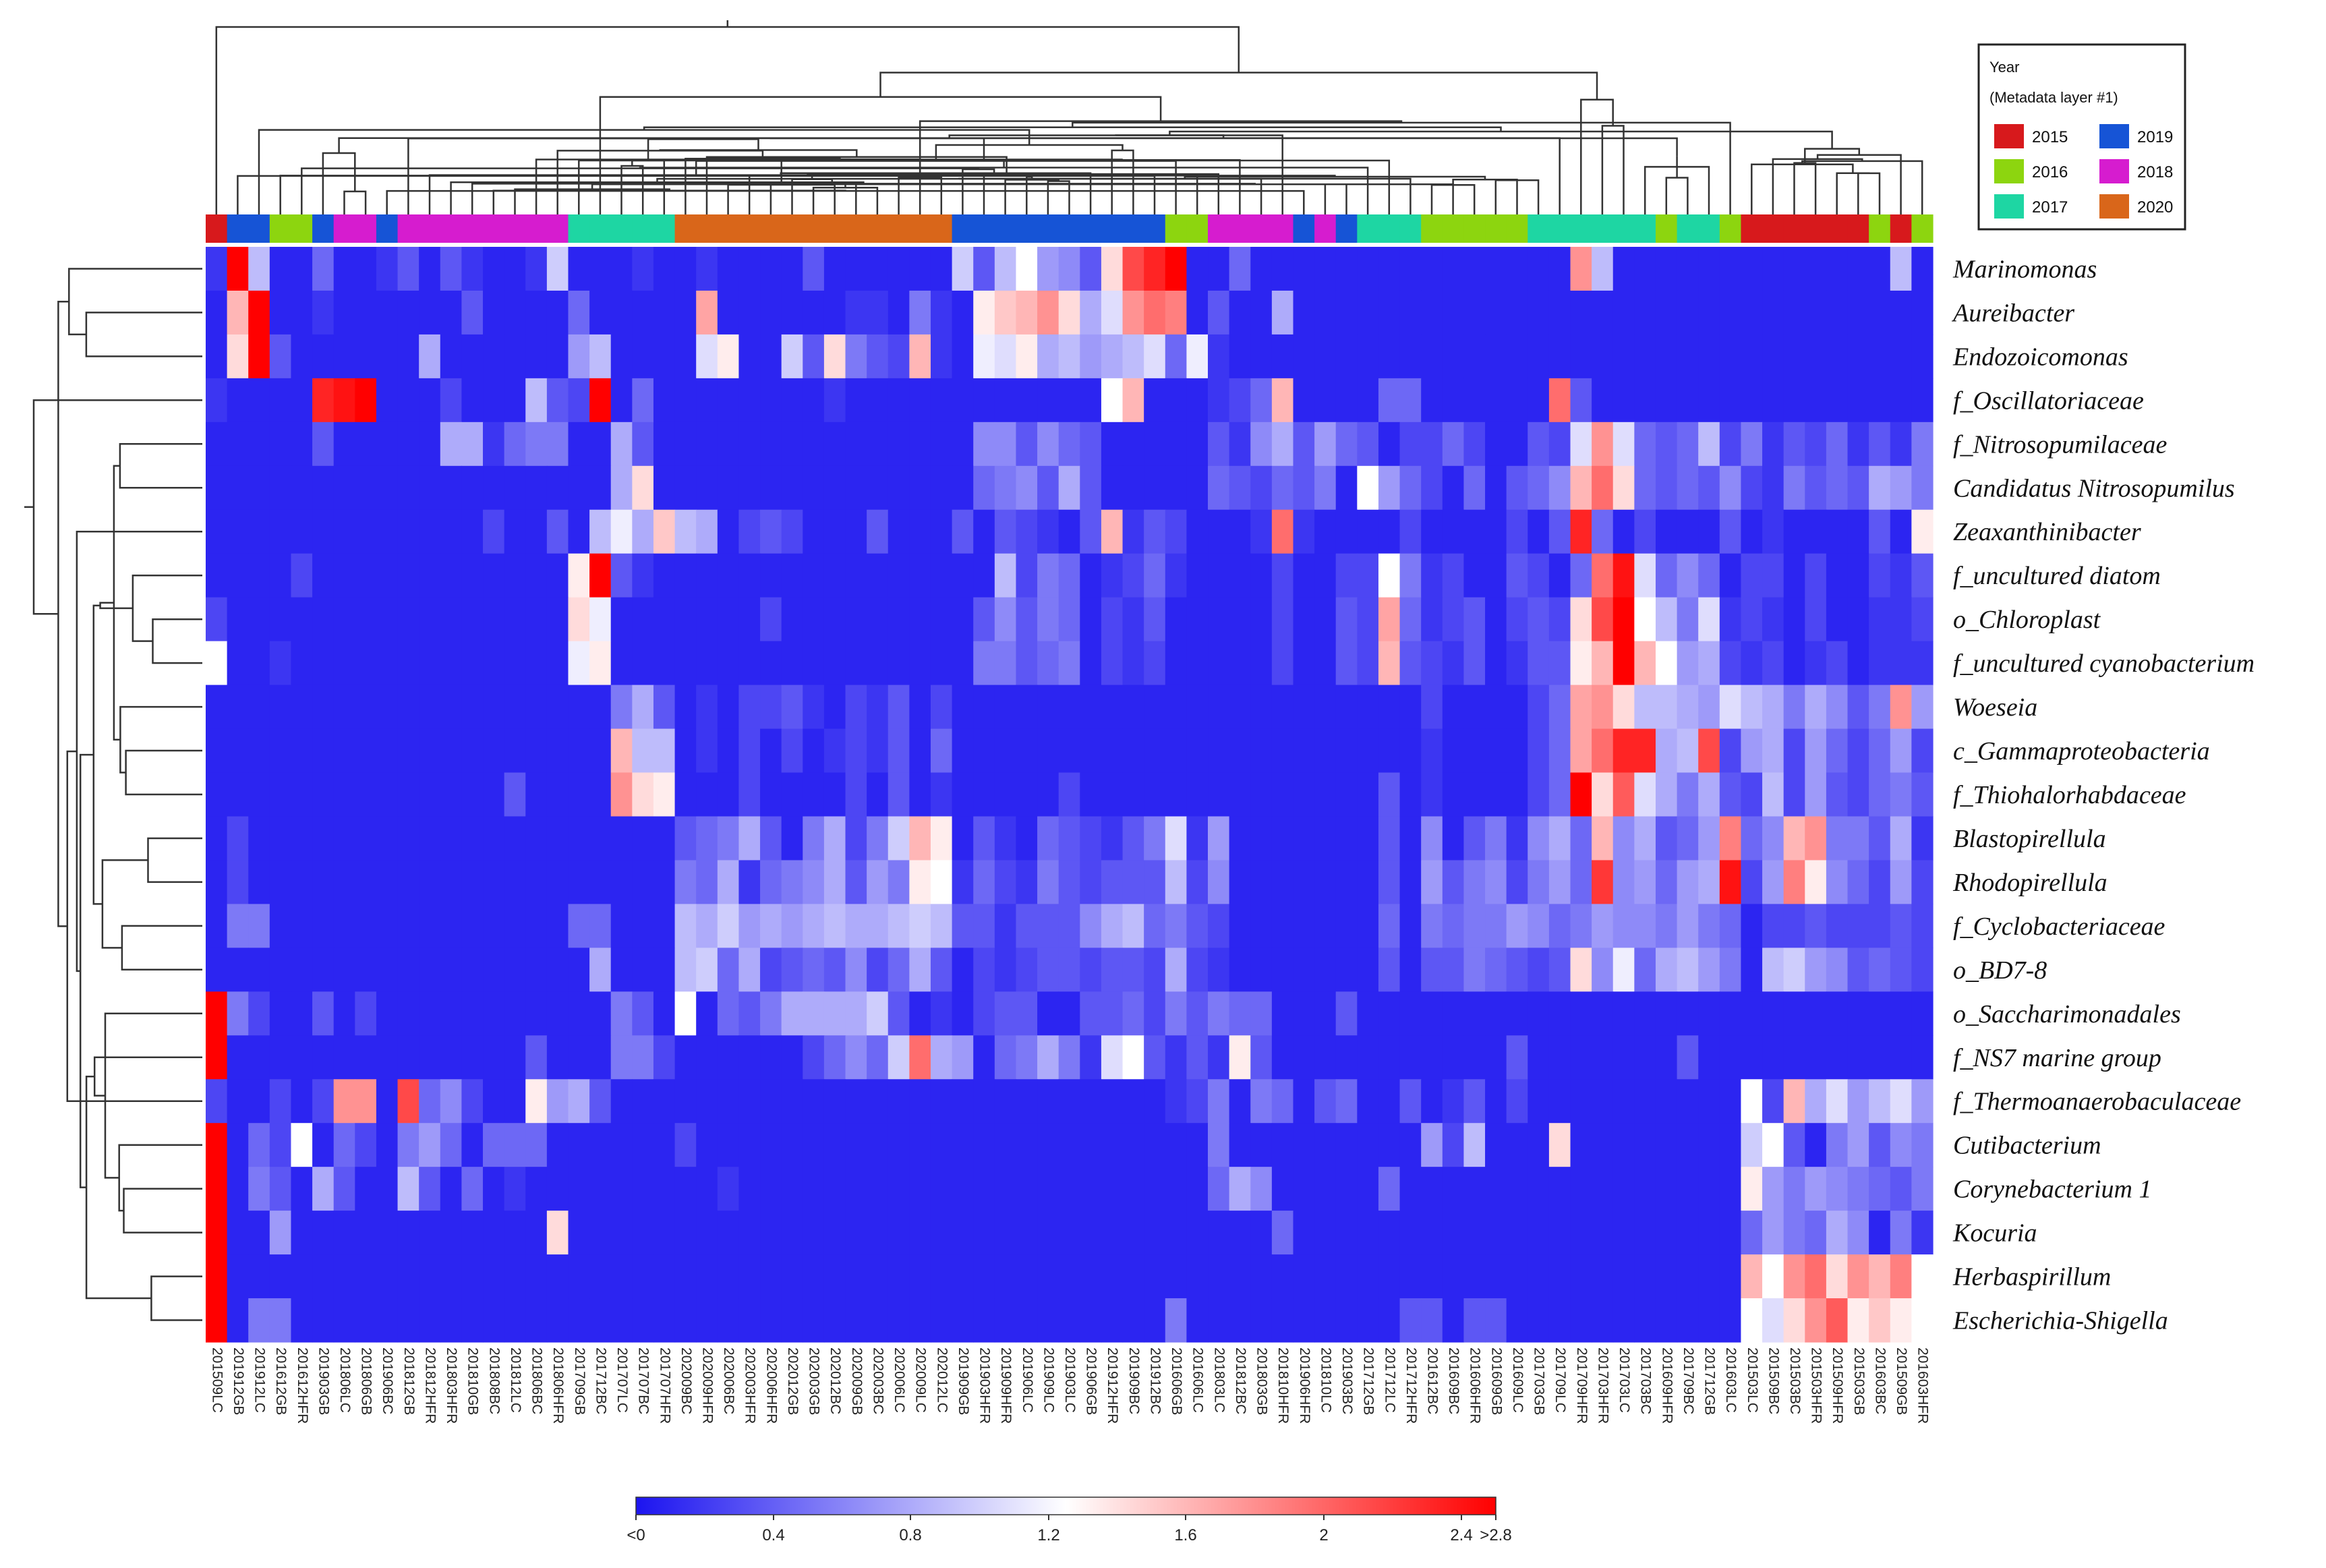 The image size is (2326, 1568). Describe the element at coordinates (1623, 228) in the screenshot. I see `annotation-cell` at that location.